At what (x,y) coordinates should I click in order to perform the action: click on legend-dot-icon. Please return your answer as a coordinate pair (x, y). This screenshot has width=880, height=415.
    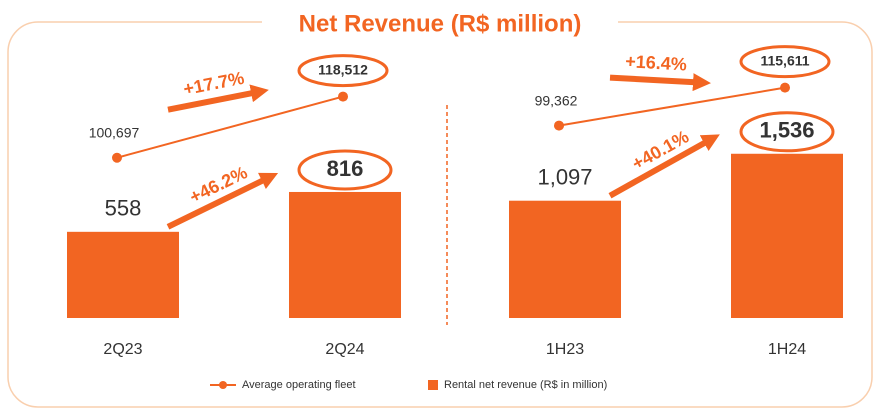
    Looking at the image, I should click on (223, 385).